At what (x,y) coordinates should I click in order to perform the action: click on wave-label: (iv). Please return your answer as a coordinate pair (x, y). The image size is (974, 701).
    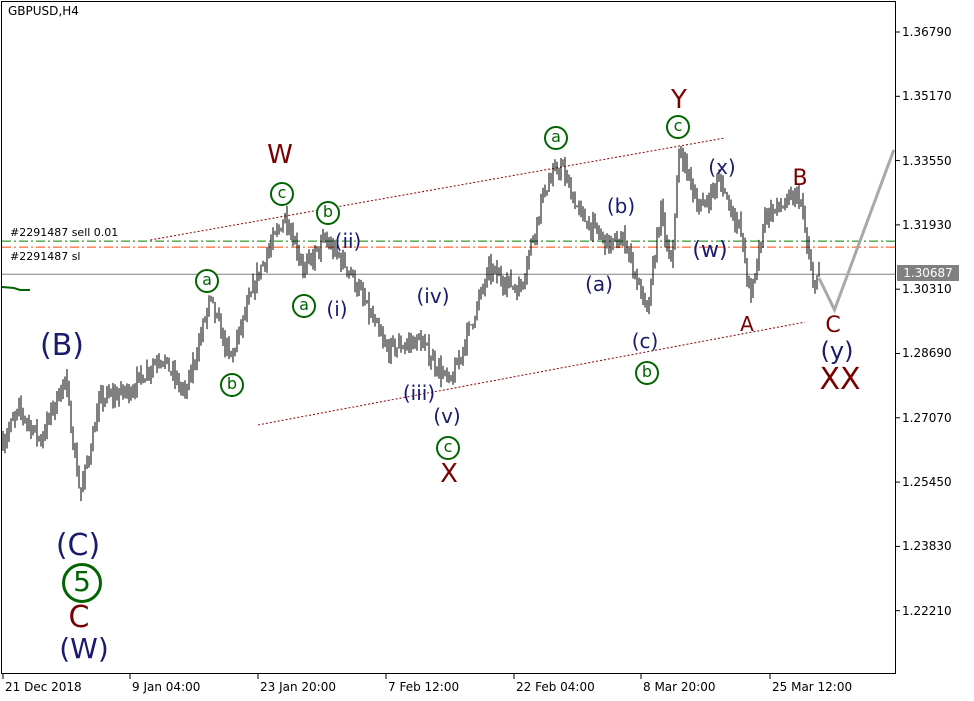
    Looking at the image, I should click on (433, 296).